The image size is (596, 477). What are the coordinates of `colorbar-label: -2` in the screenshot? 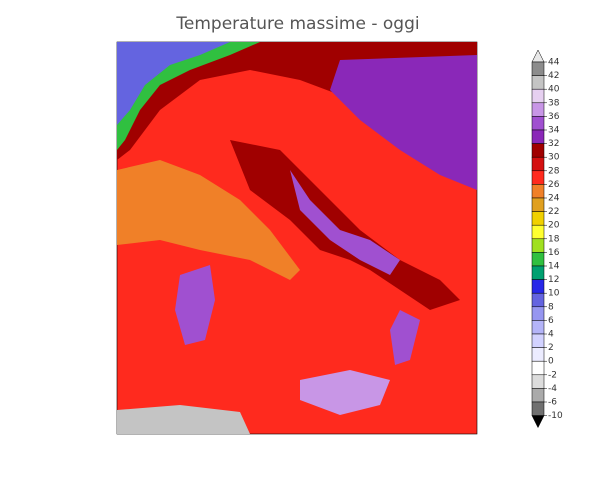 It's located at (552, 375).